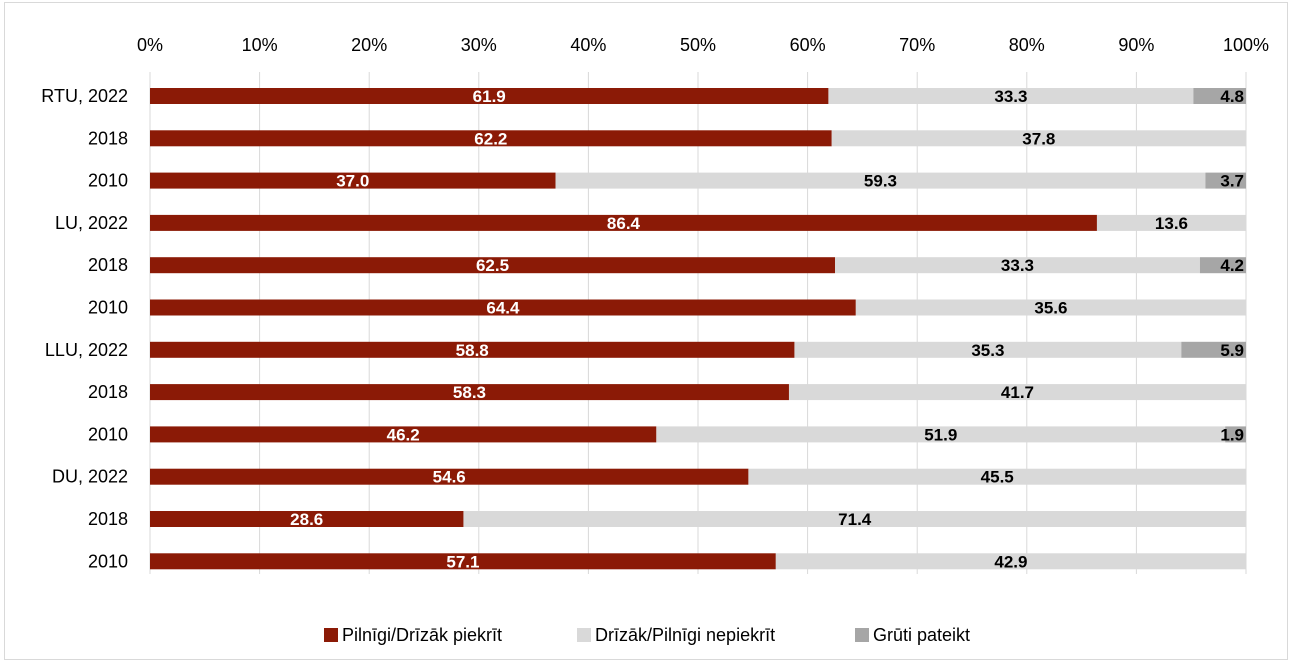 The height and width of the screenshot is (664, 1293). Describe the element at coordinates (369, 45) in the screenshot. I see `x-tick-label: 20%` at that location.